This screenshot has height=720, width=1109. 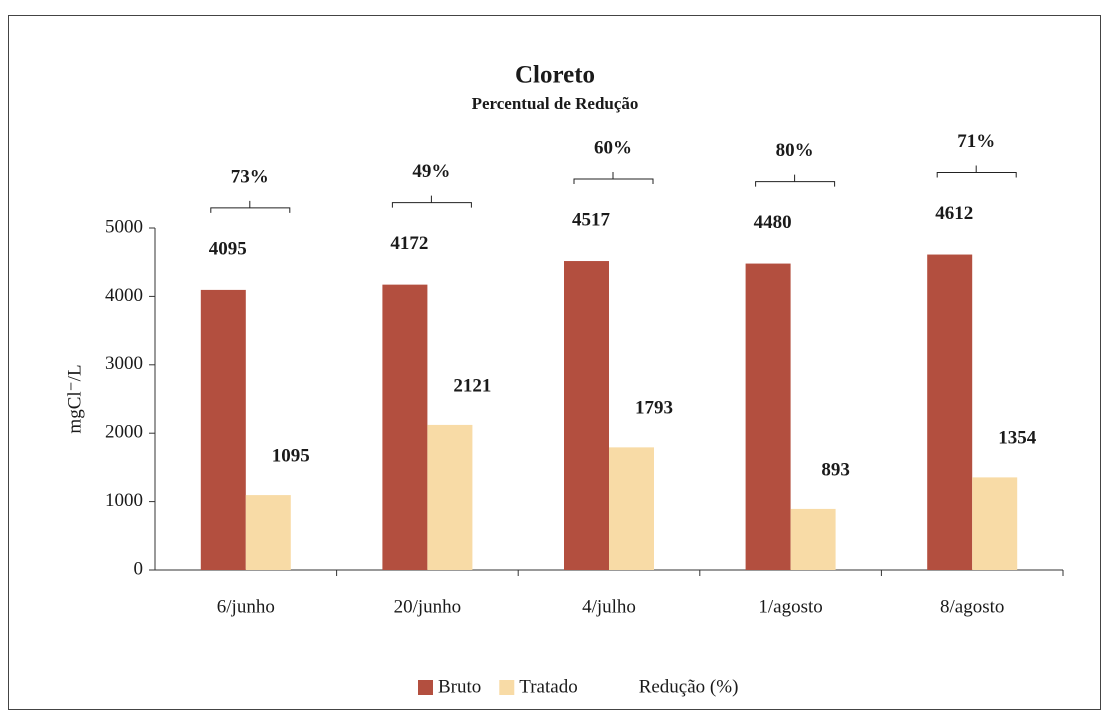 What do you see at coordinates (228, 248) in the screenshot?
I see `data-label: 4095` at bounding box center [228, 248].